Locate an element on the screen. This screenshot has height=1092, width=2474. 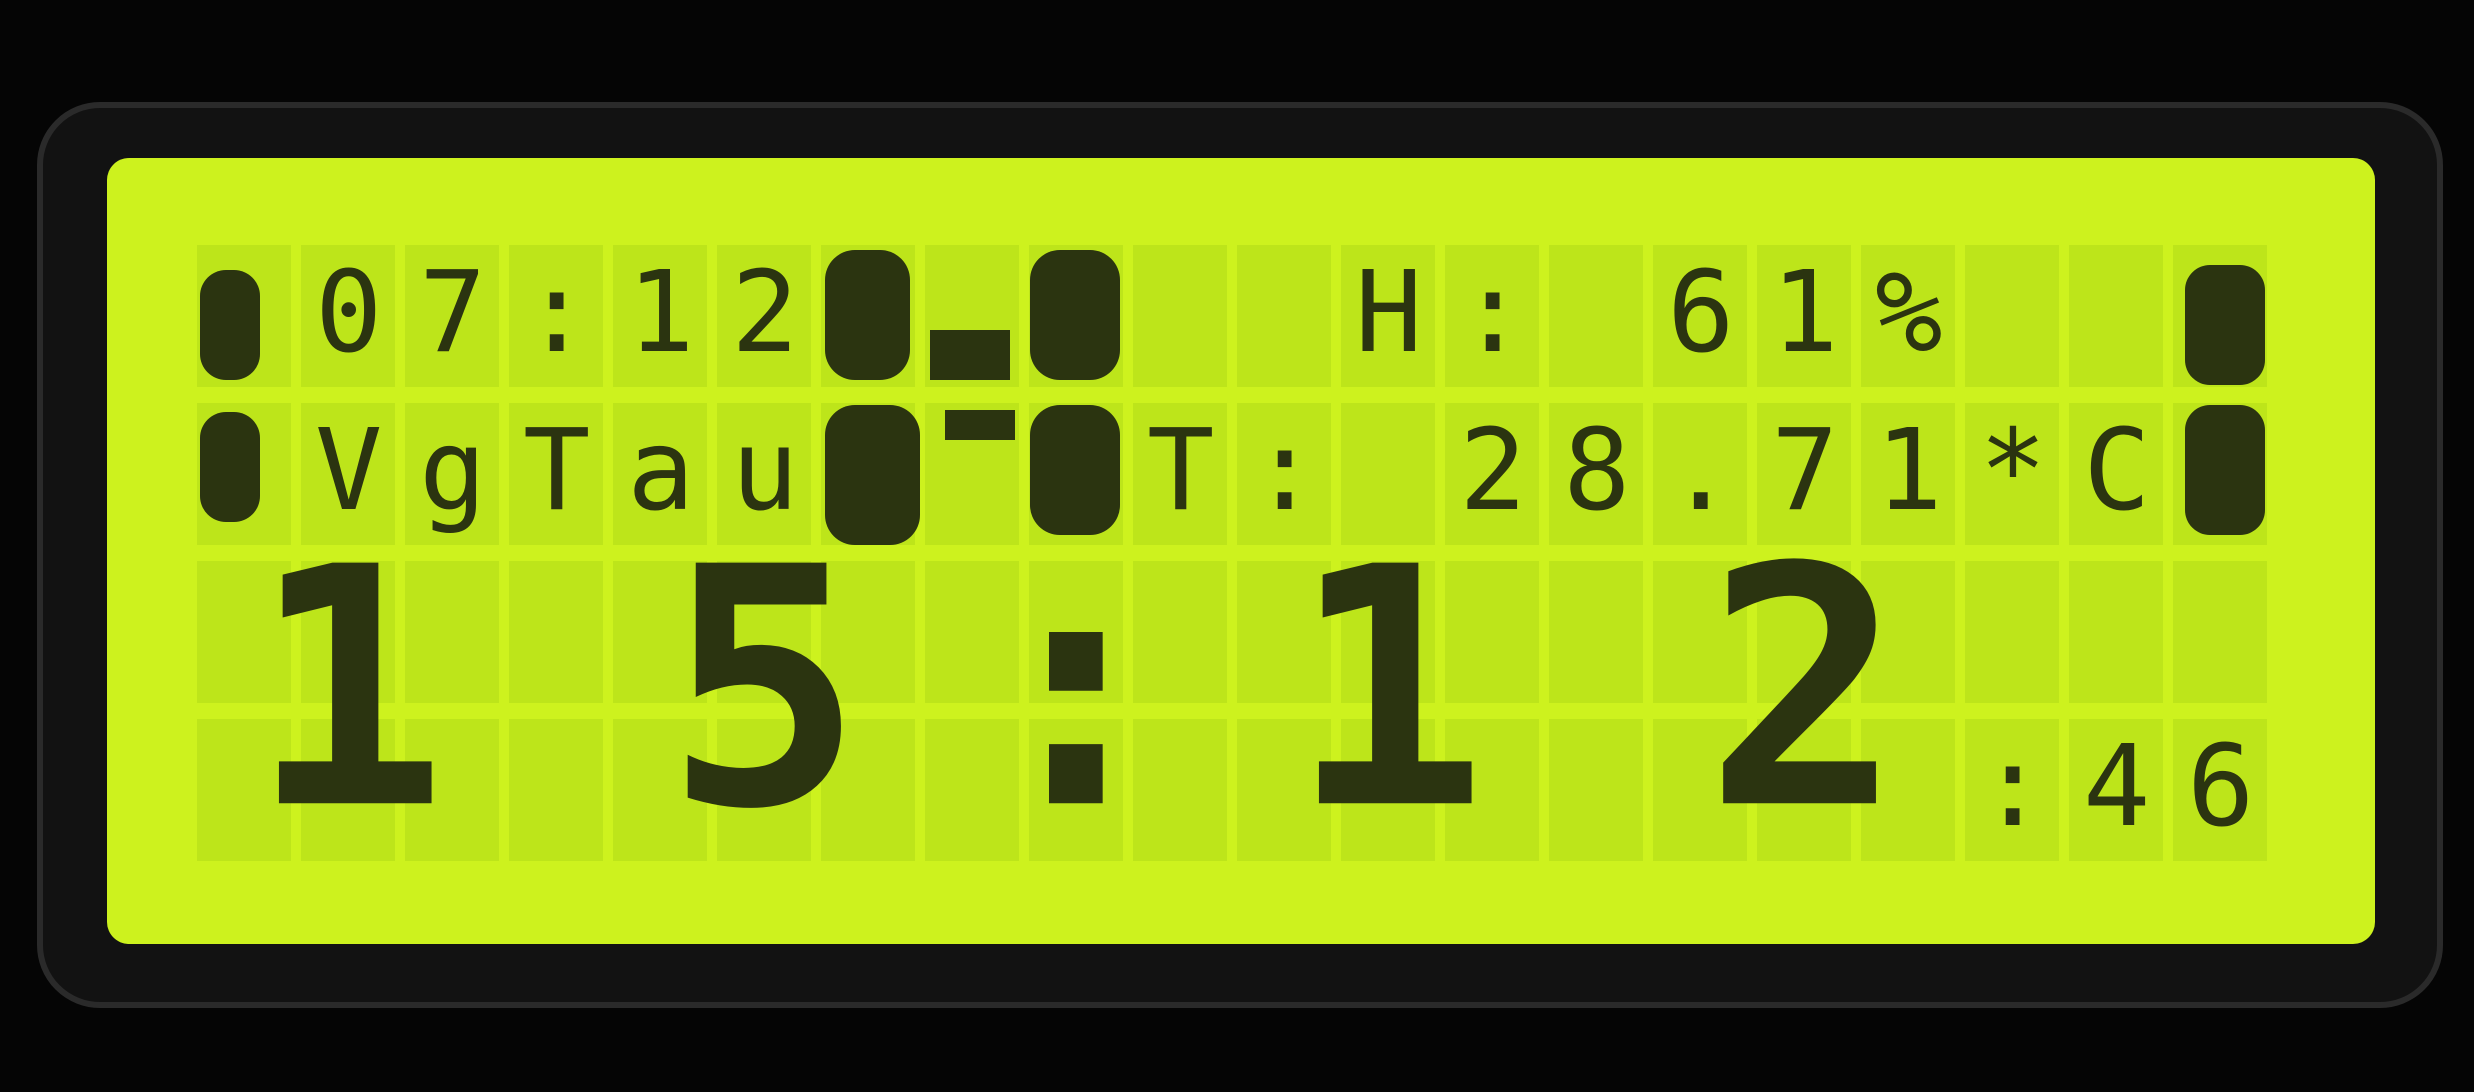
big-digit: 5 is located at coordinates (764, 689).